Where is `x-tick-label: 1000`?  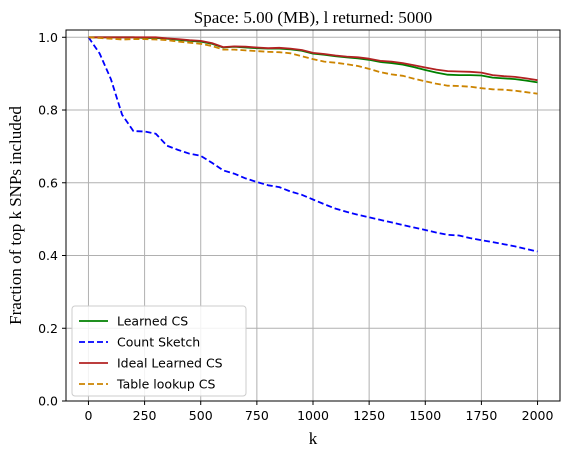 x-tick-label: 1000 is located at coordinates (313, 415).